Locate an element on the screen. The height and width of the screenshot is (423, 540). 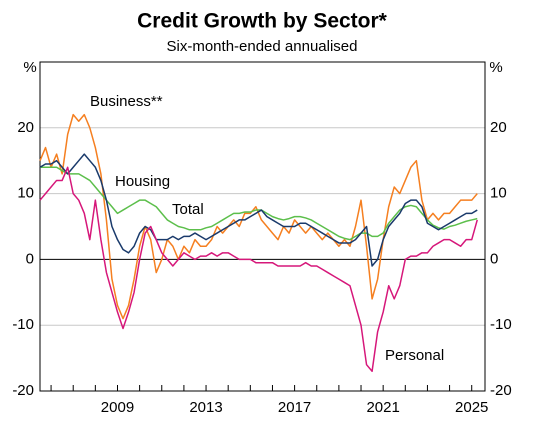
x-tick-label: 2013 is located at coordinates (205, 407).